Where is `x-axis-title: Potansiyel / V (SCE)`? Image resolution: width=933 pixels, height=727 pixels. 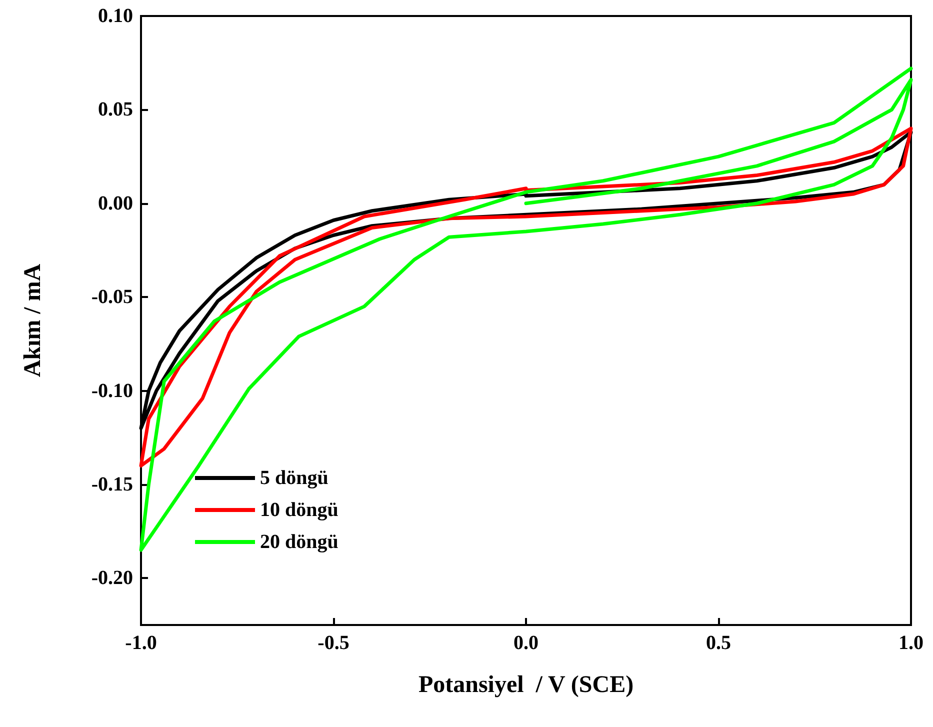 x-axis-title: Potansiyel / V (SCE) is located at coordinates (526, 685).